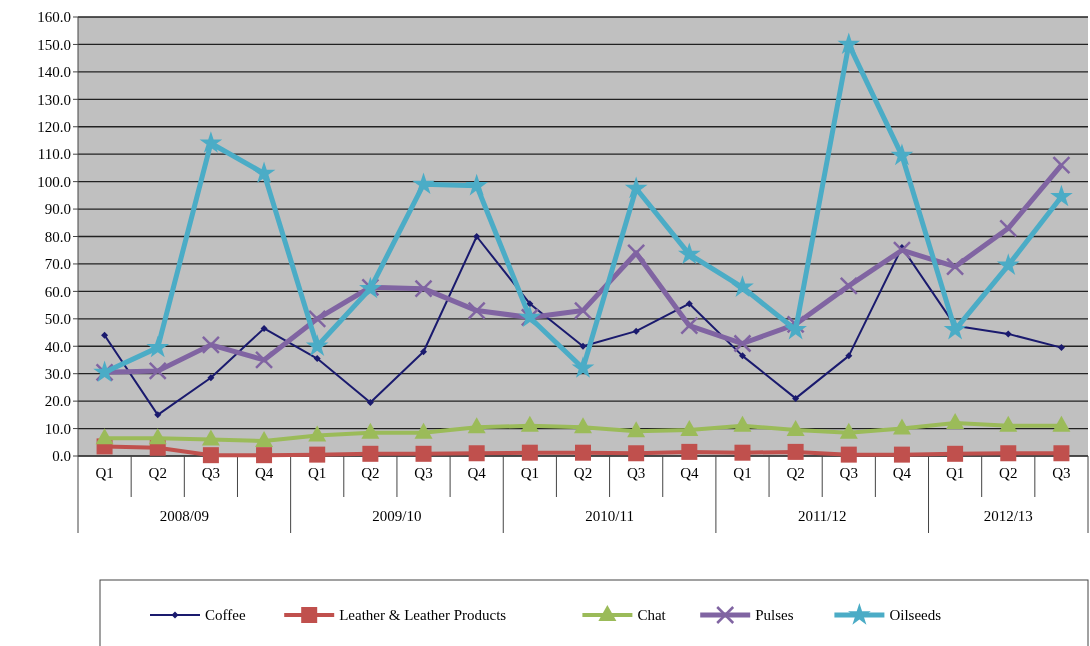 The height and width of the screenshot is (646, 1090). I want to click on y-tick-label: 120.0, so click(54, 127).